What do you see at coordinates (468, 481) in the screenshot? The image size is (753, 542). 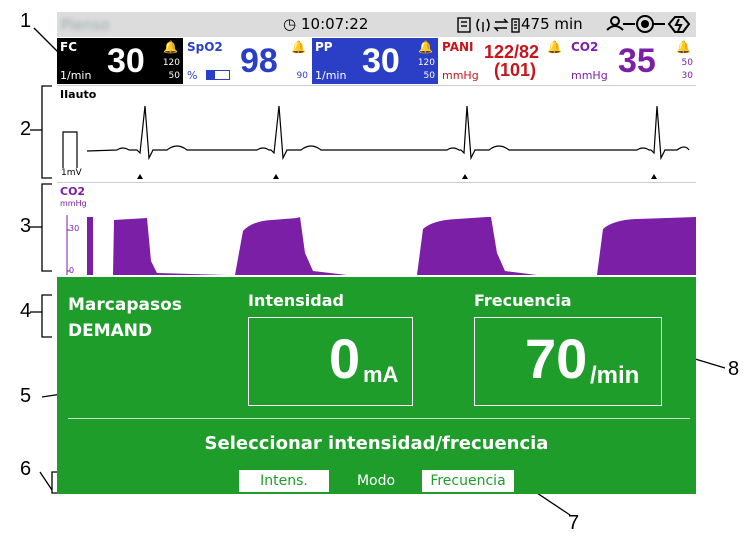 I see `softkey-frecuencia: Frecuencia` at bounding box center [468, 481].